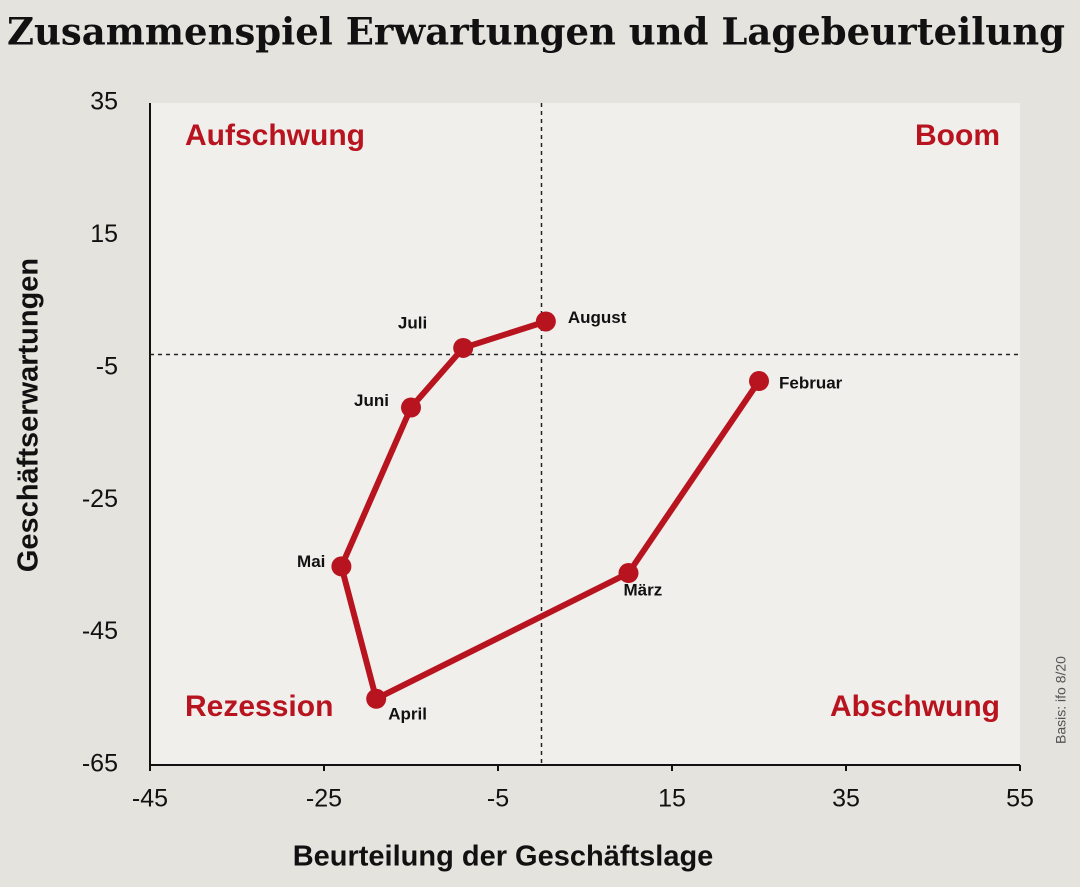 Image resolution: width=1080 pixels, height=887 pixels. I want to click on point-label: März, so click(643, 590).